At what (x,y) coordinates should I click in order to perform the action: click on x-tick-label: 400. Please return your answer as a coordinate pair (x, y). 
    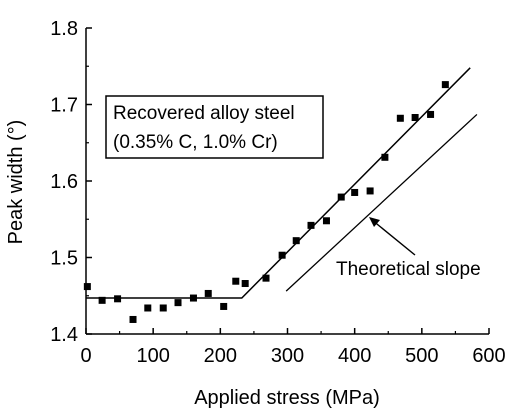
    Looking at the image, I should click on (354, 356).